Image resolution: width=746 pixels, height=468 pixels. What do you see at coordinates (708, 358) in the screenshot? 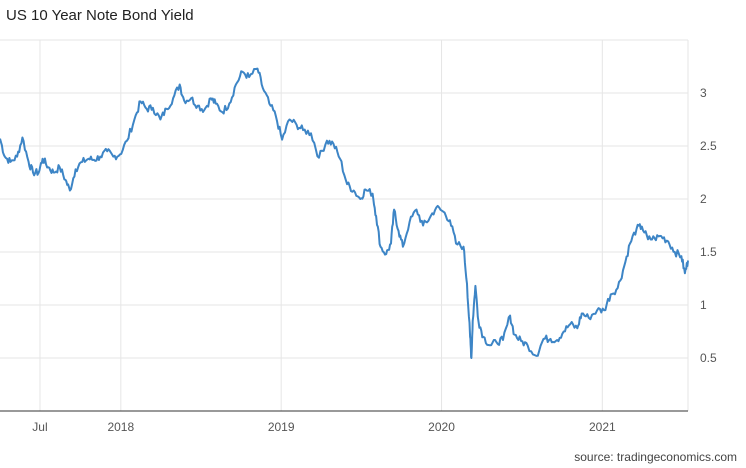
I see `y-tick-label: 0.5` at bounding box center [708, 358].